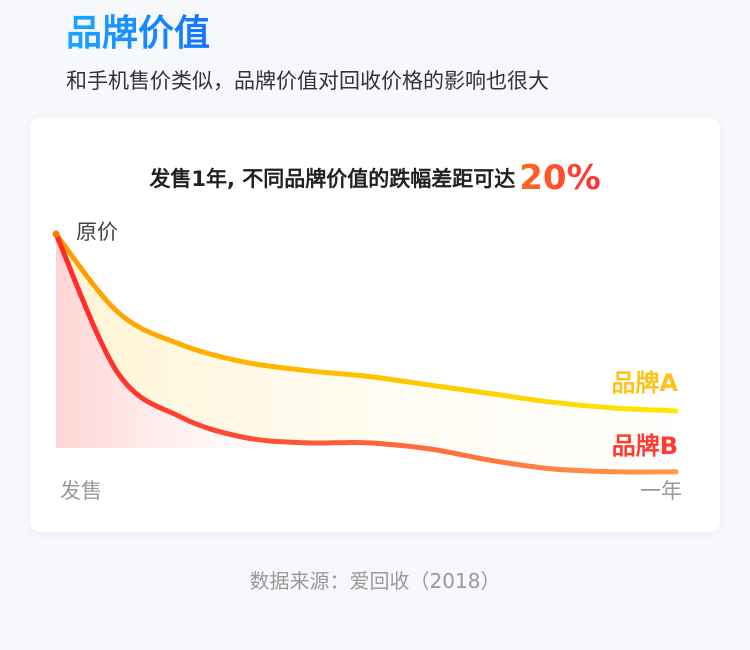  Describe the element at coordinates (645, 446) in the screenshot. I see `brand-b-label: 品牌B` at that location.